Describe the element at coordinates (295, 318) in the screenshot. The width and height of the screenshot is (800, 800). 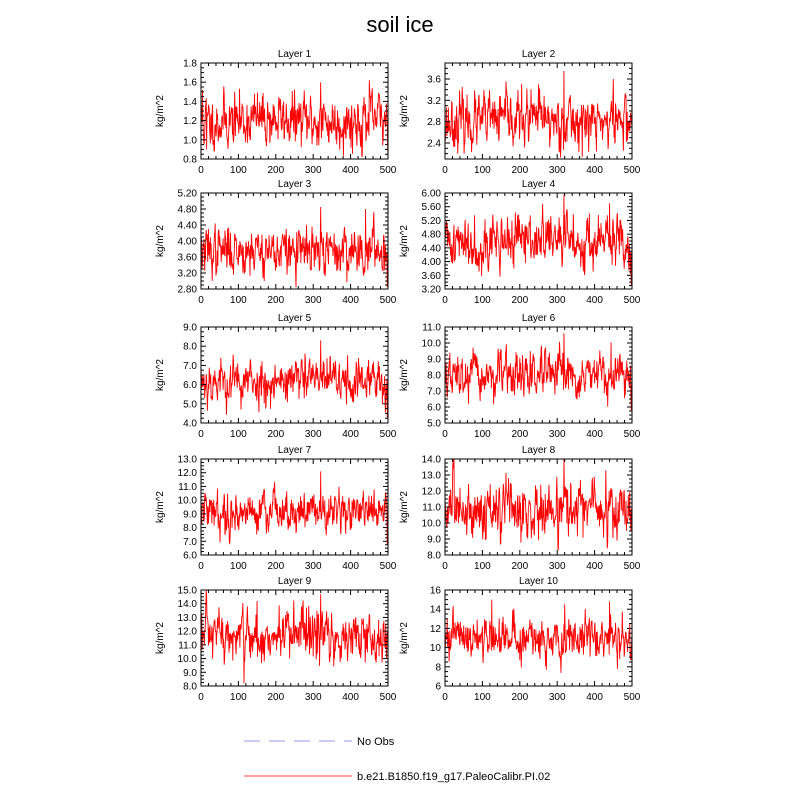
I see `panel-title: Layer 5` at that location.